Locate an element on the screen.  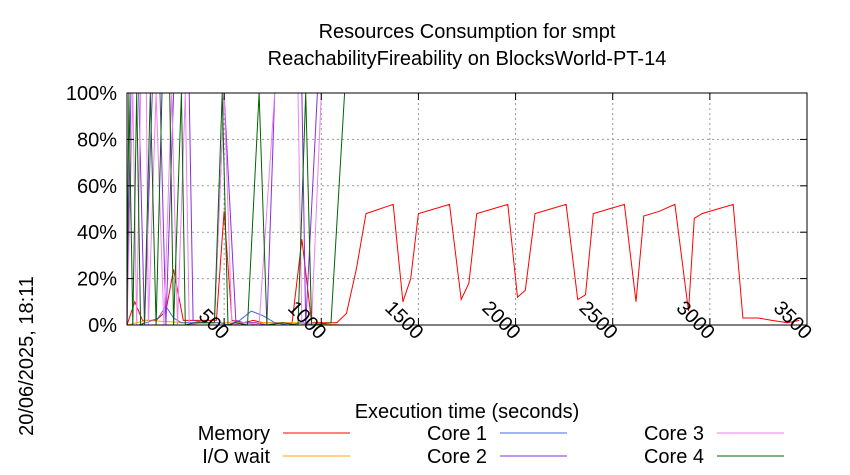
legend-label: Core 3 is located at coordinates (674, 434).